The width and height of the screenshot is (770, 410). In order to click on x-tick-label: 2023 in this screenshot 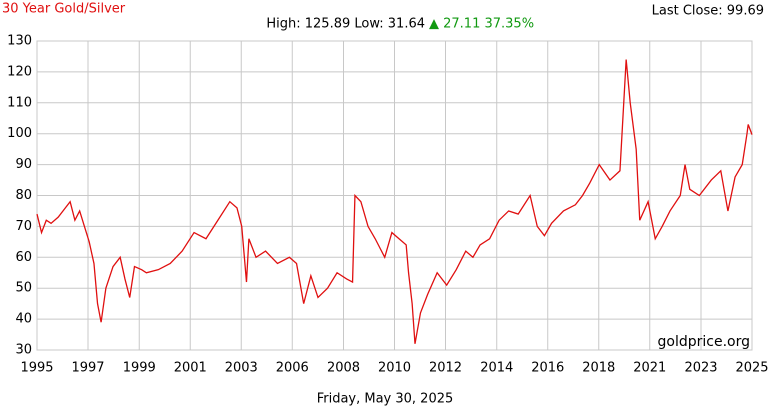, I will do `click(700, 368)`.